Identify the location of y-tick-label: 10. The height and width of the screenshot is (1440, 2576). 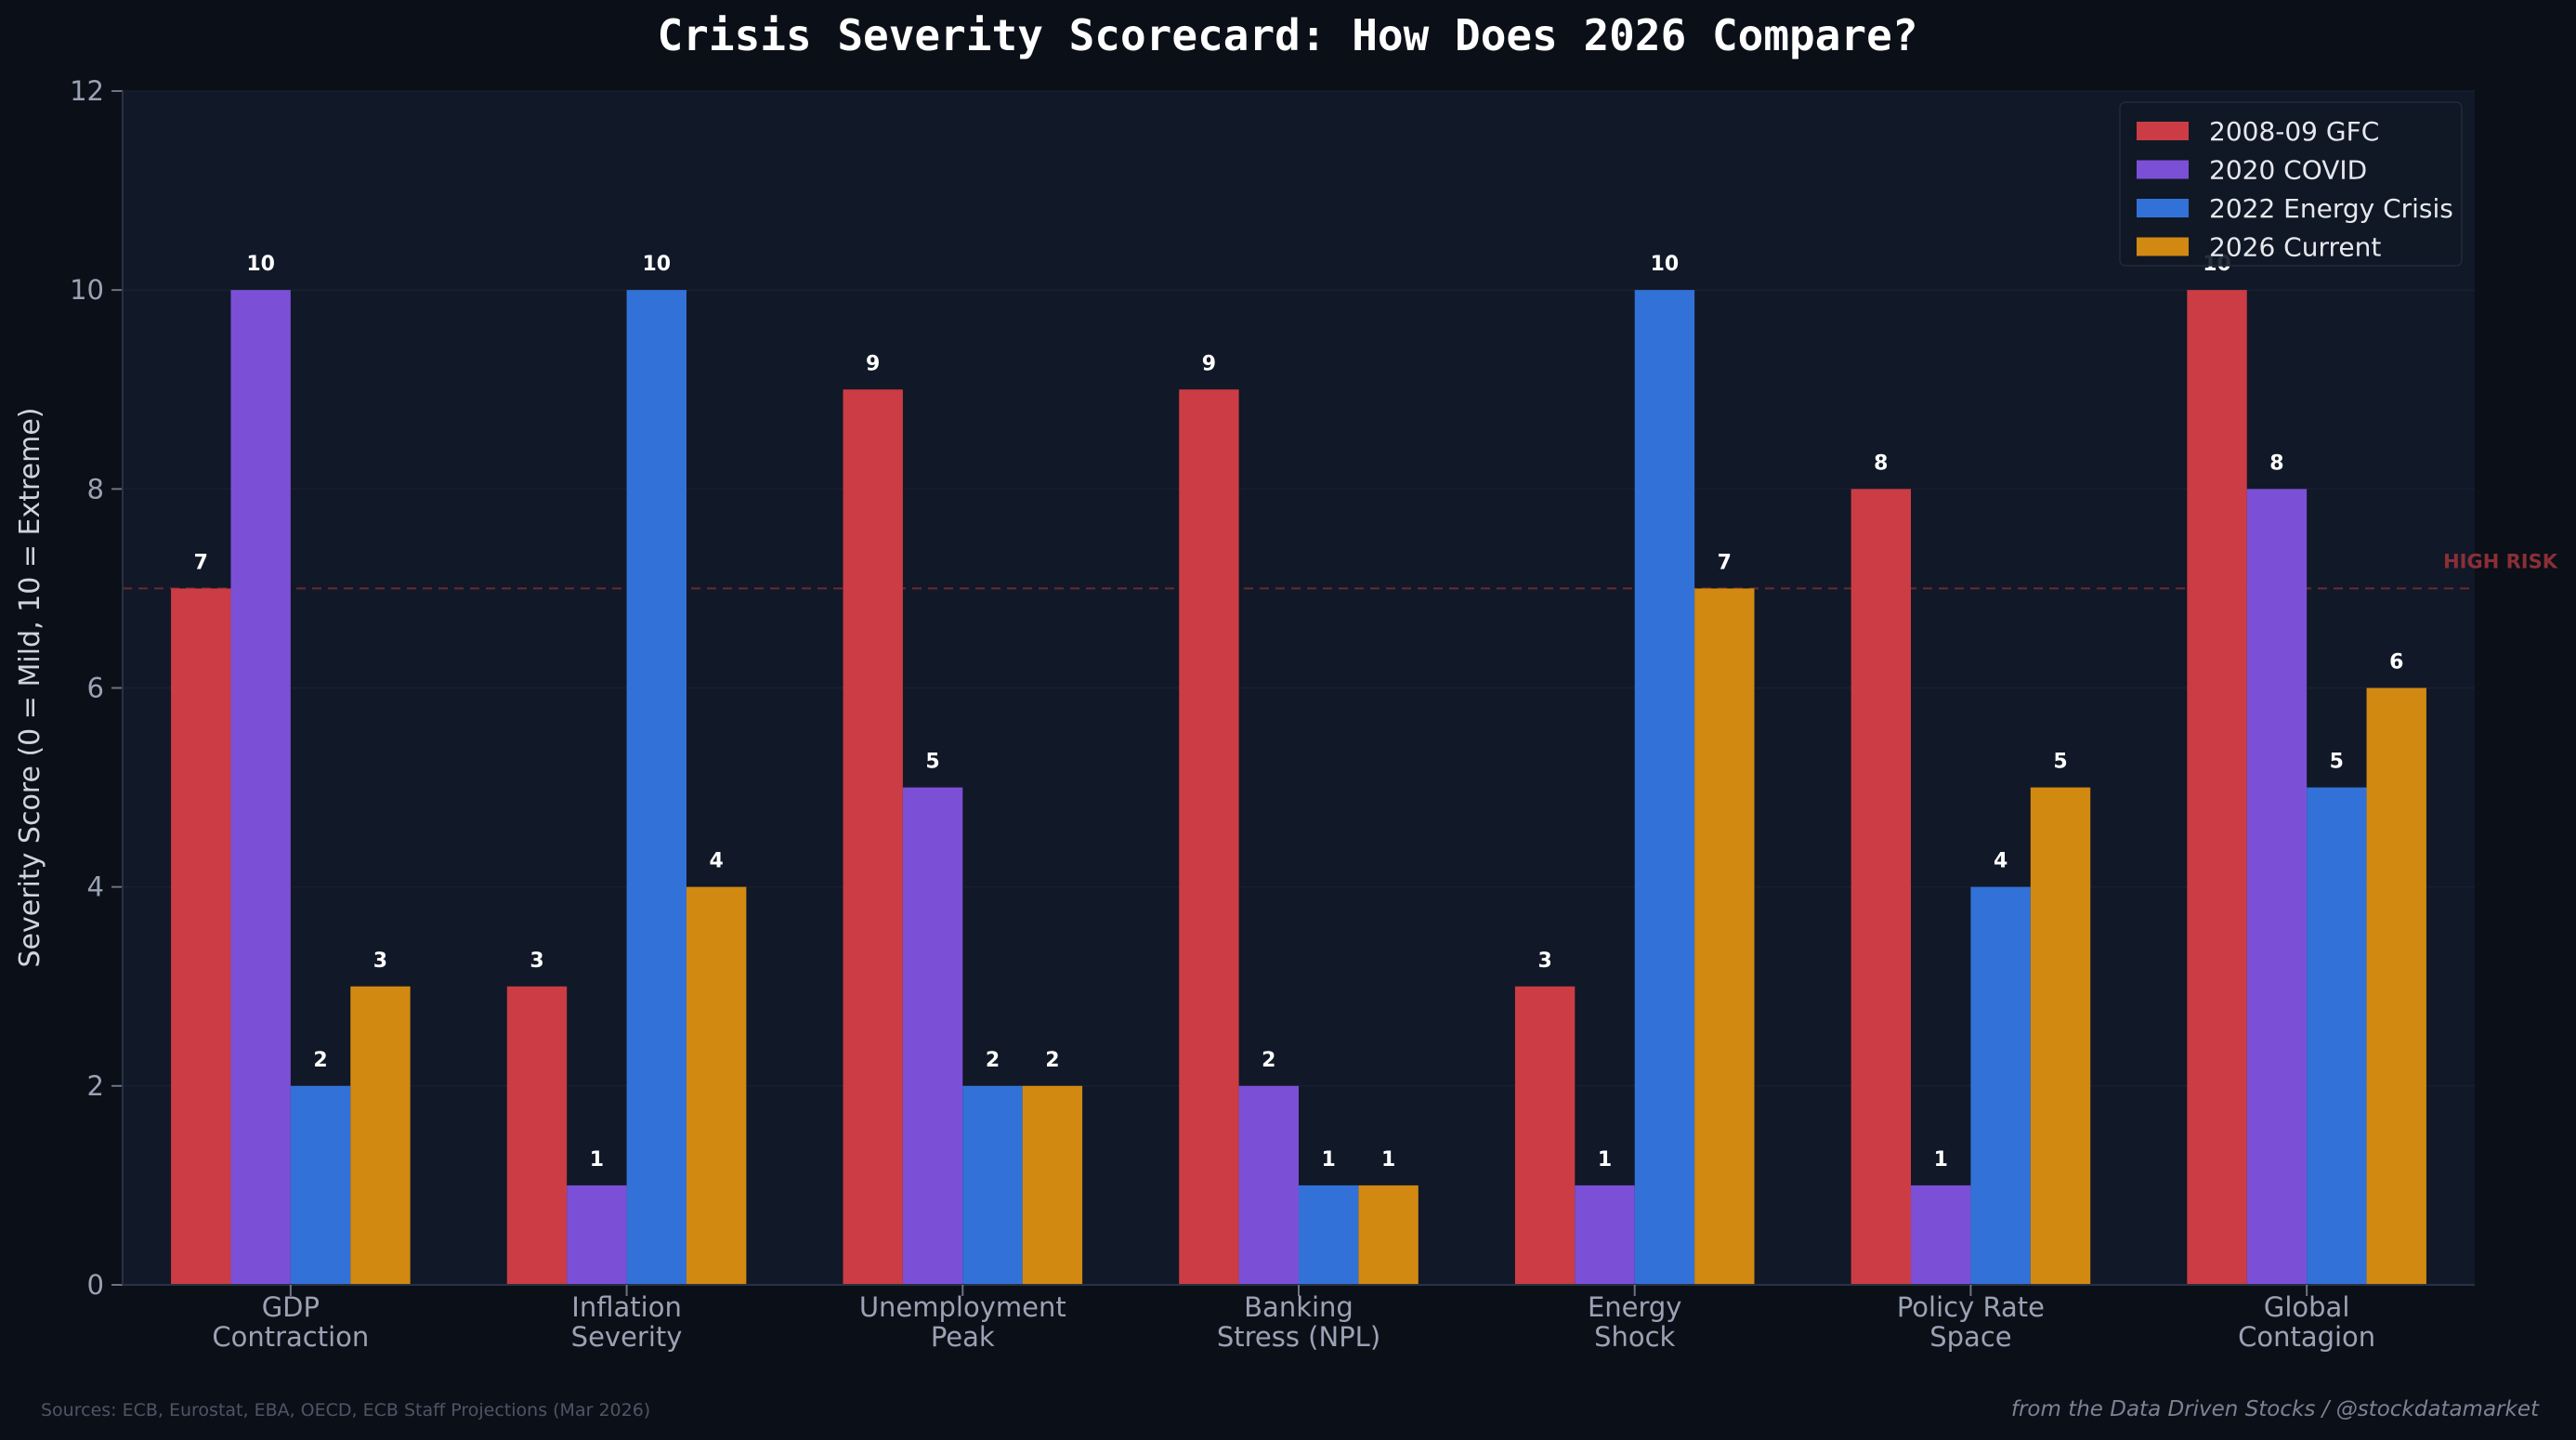
(87, 290).